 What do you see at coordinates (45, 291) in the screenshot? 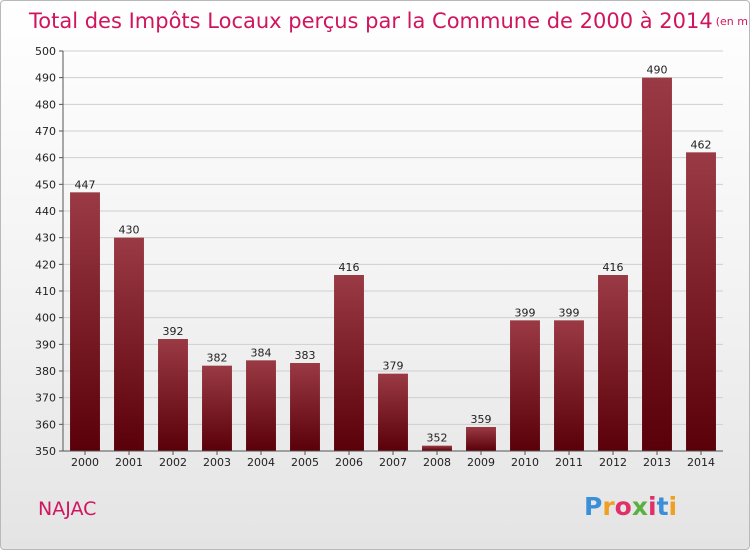
I see `y-tick-label: 410` at bounding box center [45, 291].